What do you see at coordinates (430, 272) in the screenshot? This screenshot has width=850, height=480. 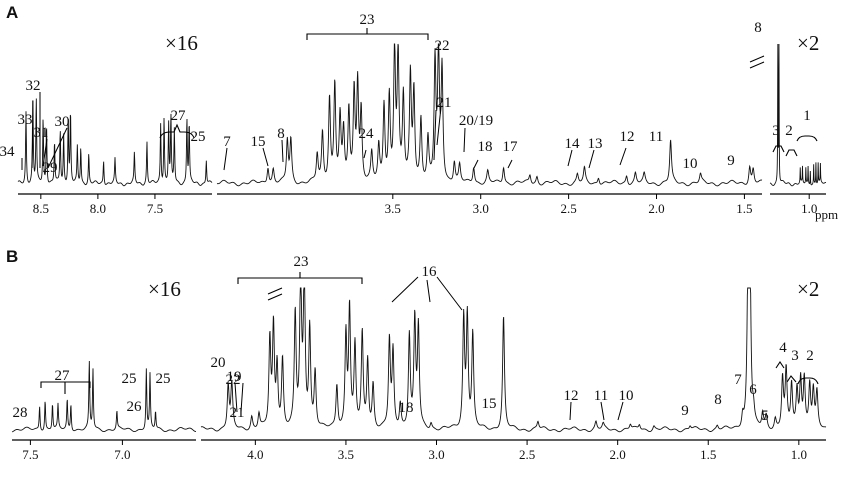 I see `peak-label: 16` at bounding box center [430, 272].